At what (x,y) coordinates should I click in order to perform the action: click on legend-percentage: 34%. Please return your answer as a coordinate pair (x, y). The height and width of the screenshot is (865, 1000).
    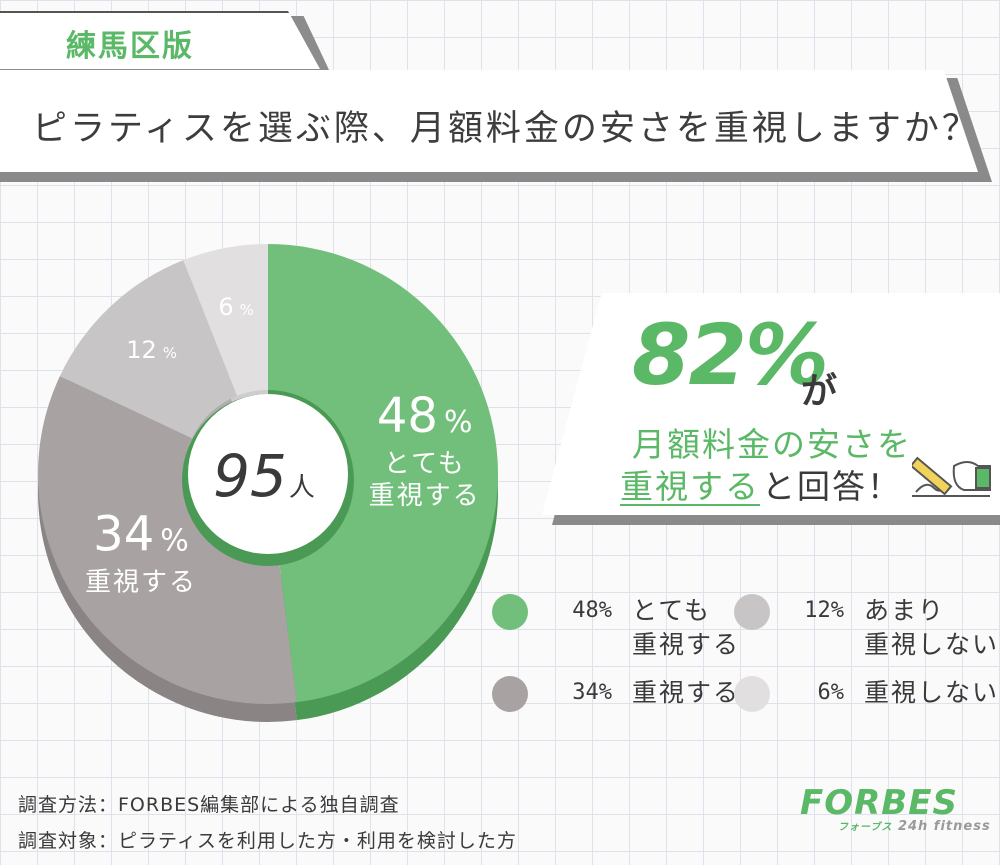
    Looking at the image, I should click on (592, 692).